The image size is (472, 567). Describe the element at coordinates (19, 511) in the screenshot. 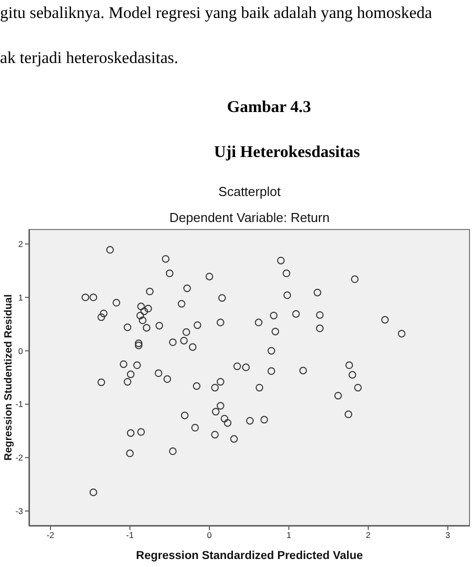

I see `y-tick-label: -3` at that location.